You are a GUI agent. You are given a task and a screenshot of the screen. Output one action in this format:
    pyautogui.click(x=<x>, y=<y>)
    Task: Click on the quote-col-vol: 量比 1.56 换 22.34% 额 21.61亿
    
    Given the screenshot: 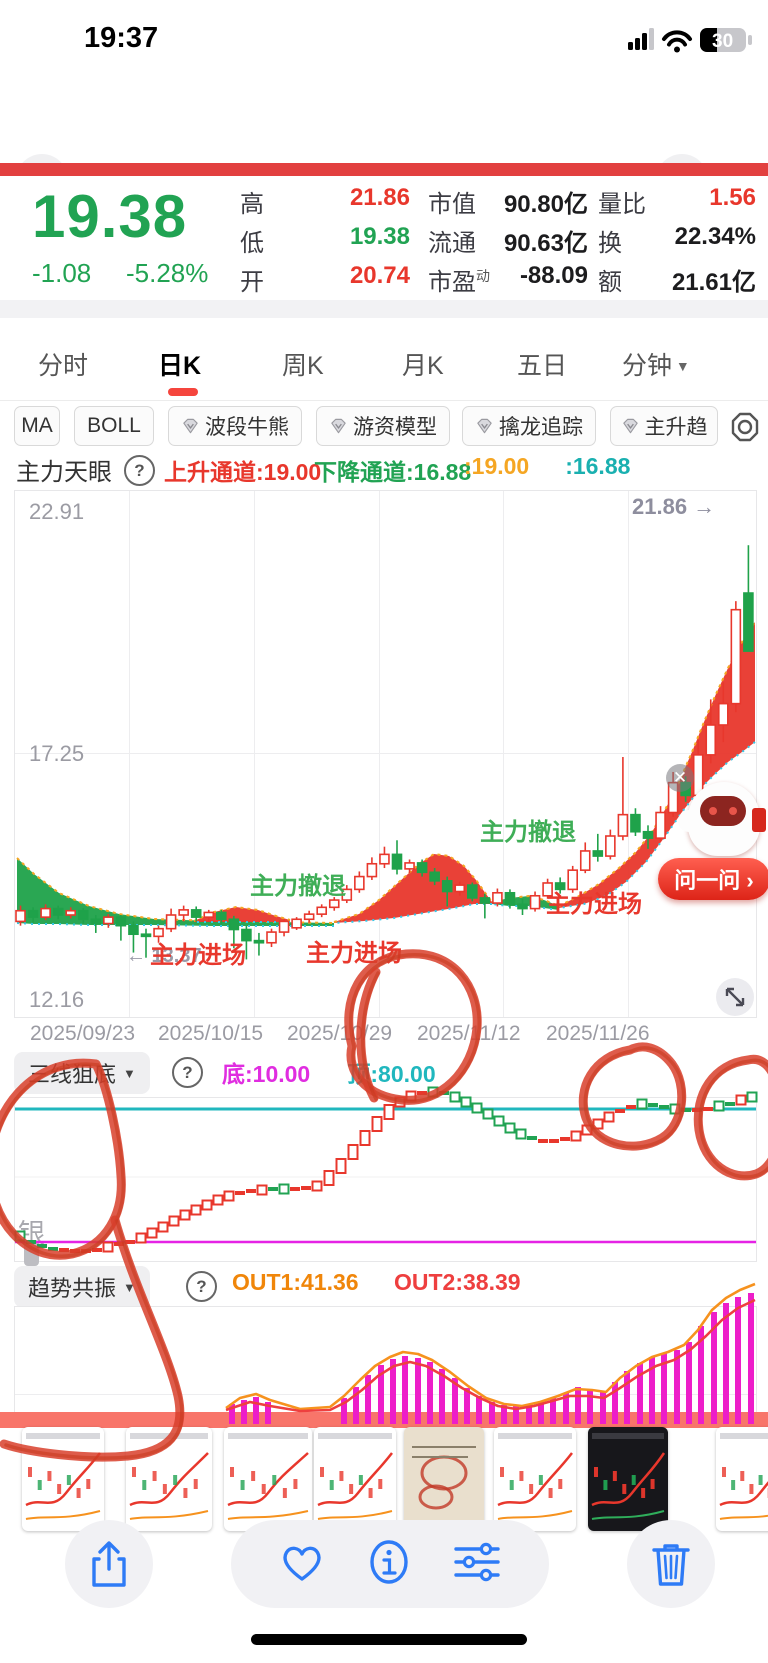 What is the action you would take?
    pyautogui.click(x=677, y=242)
    